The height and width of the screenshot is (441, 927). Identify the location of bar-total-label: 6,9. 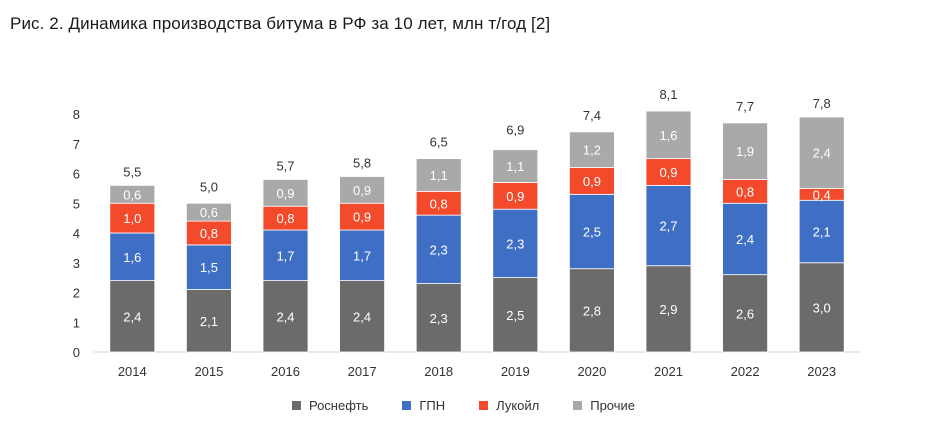
(515, 130).